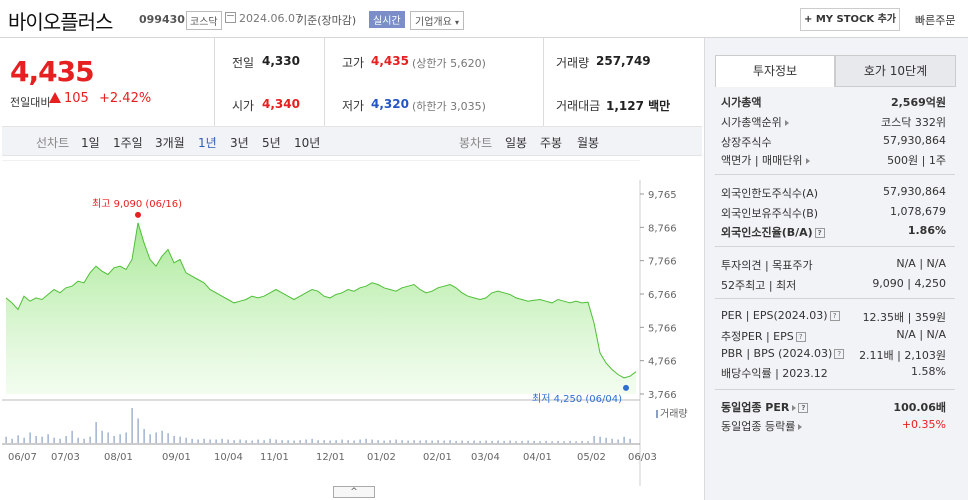  Describe the element at coordinates (230, 17) in the screenshot. I see `calendar-icon` at that location.